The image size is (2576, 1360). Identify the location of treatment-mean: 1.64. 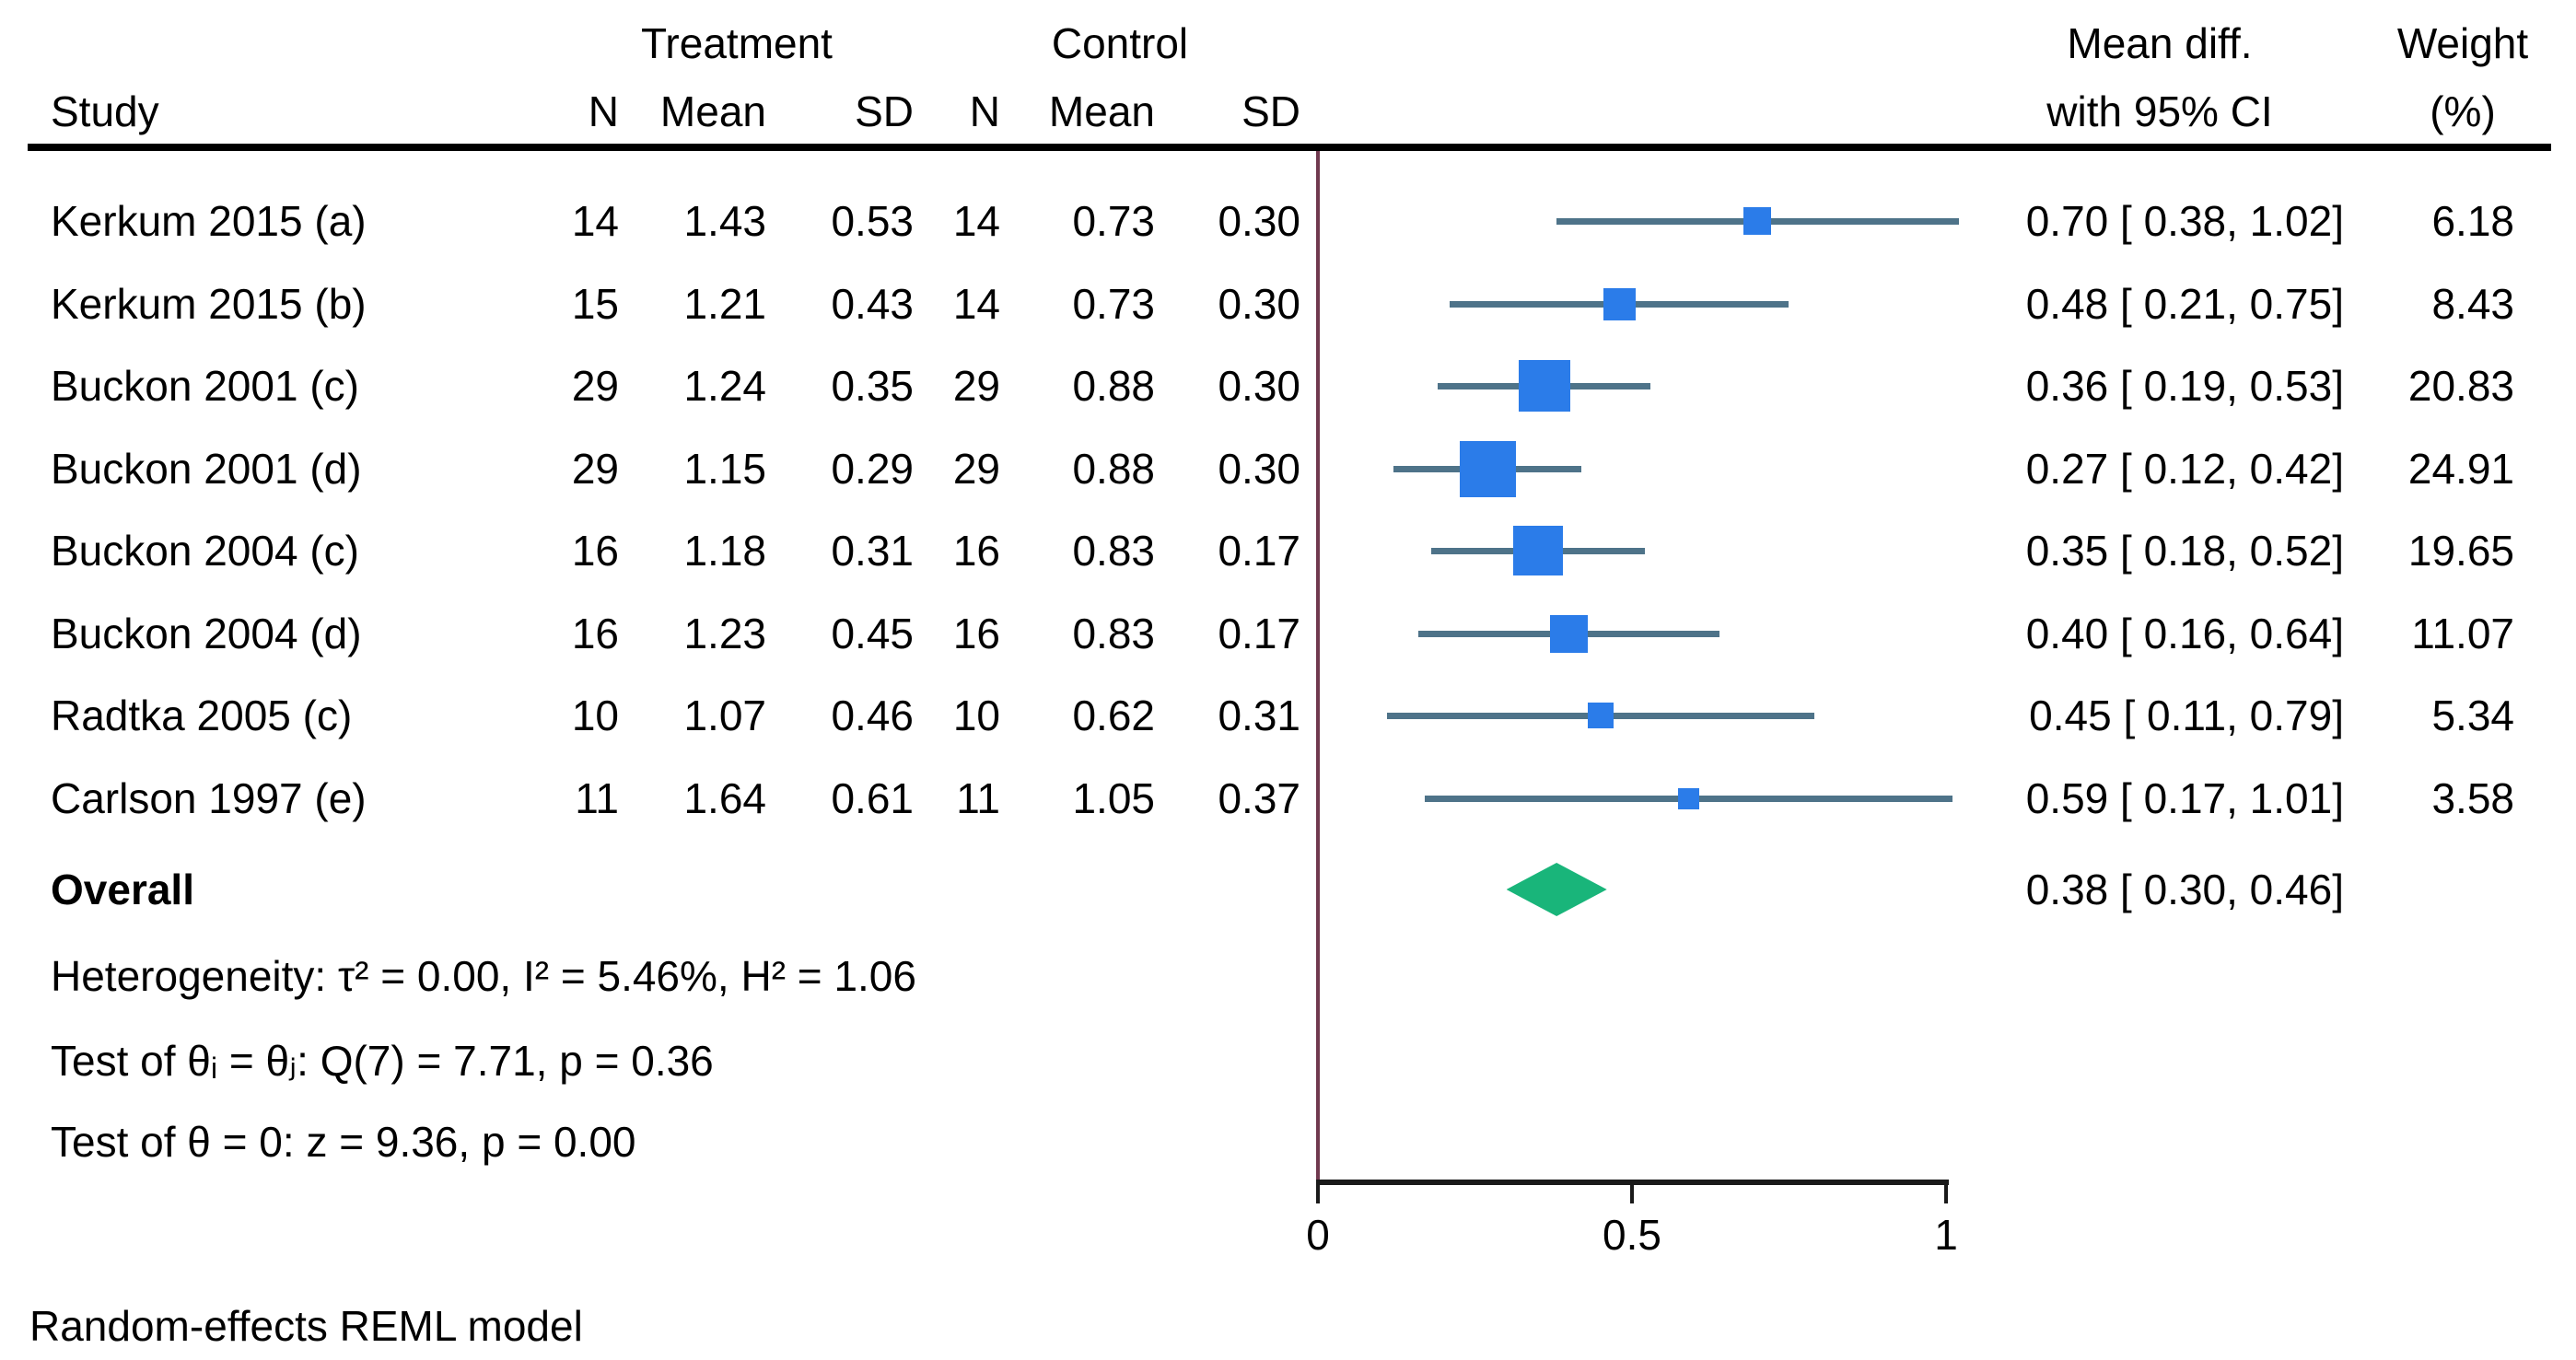
(724, 798).